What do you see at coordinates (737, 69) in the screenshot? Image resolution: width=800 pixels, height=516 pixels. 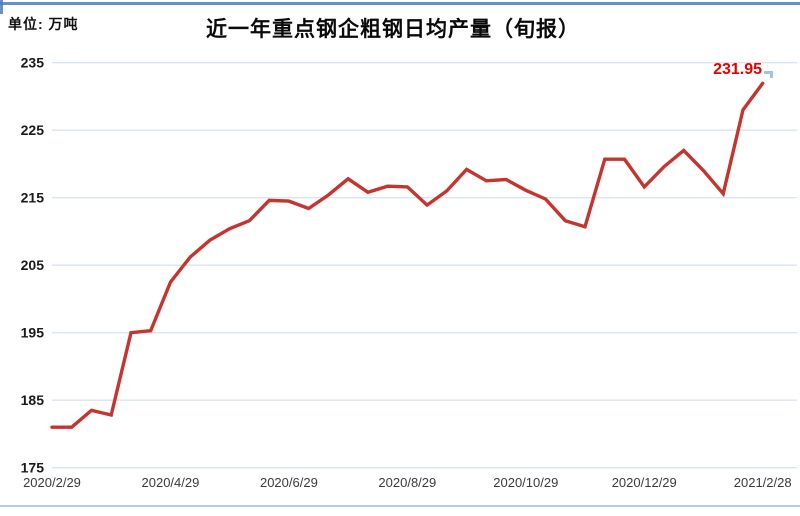 I see `last-value-label: 231.95` at bounding box center [737, 69].